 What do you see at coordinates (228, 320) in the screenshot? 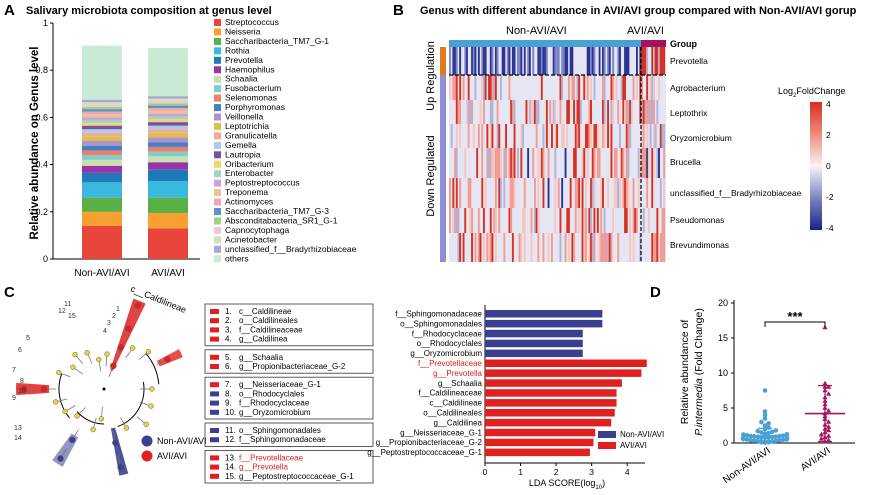
I see `taxa-key-number: 2.` at bounding box center [228, 320].